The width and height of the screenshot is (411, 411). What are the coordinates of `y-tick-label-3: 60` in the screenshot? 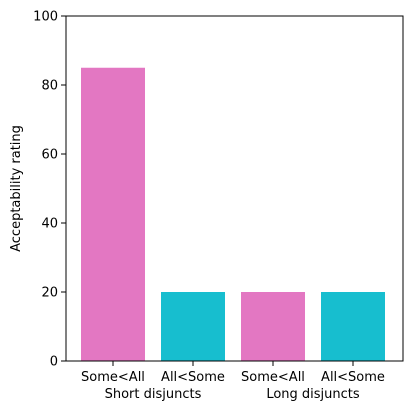 It's located at (49, 155).